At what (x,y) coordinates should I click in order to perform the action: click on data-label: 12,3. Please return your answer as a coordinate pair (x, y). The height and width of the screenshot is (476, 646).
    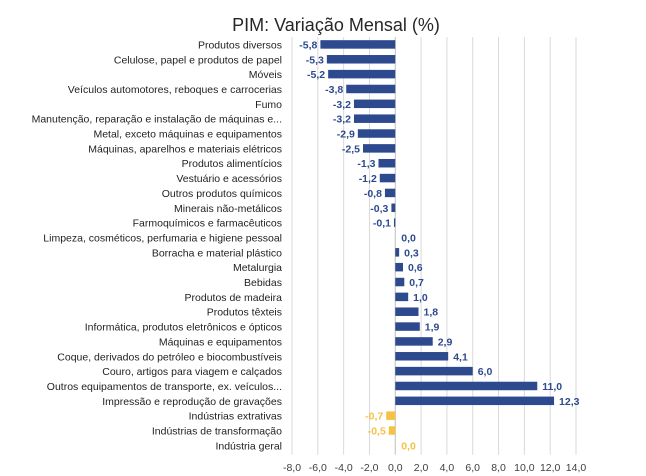
    Looking at the image, I should click on (569, 402).